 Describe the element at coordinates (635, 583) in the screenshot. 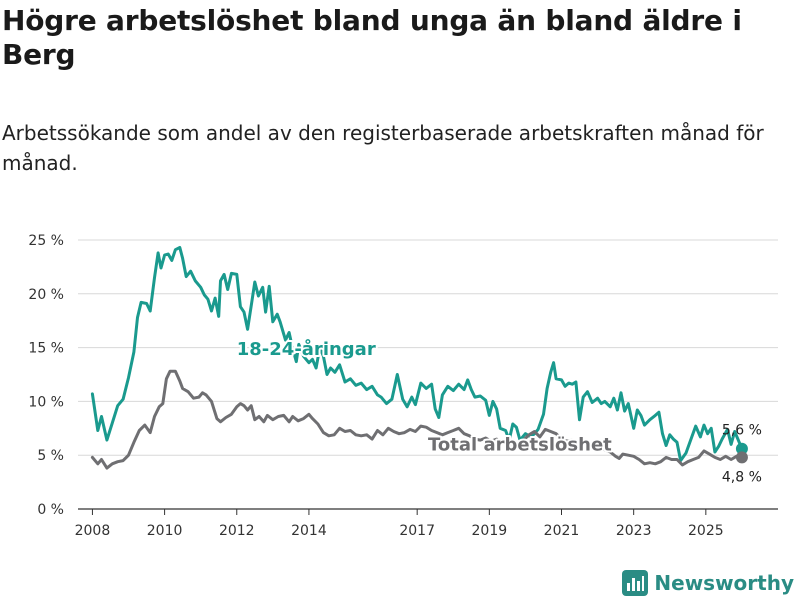

I see `bar-chart-logo-icon` at that location.